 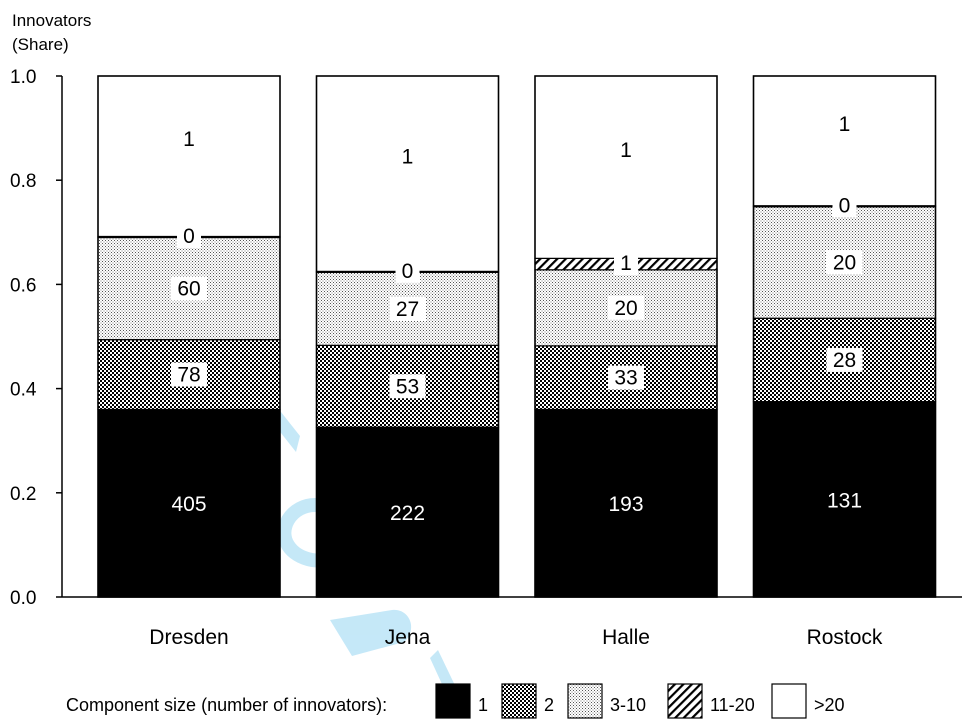 I want to click on category-label: Rostock, so click(x=845, y=637).